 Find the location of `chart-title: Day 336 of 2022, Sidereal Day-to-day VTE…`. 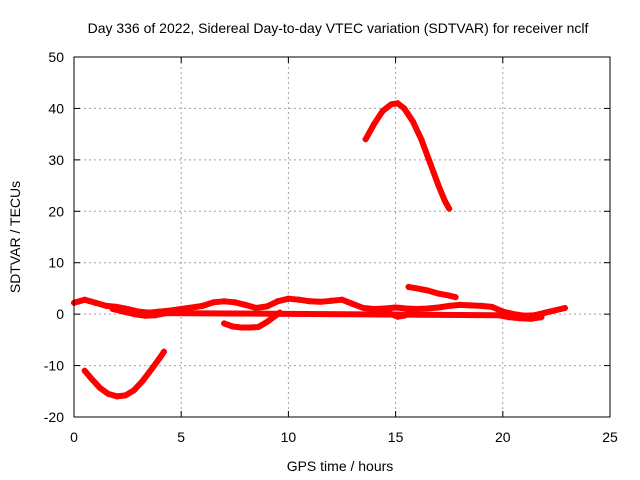

chart-title: Day 336 of 2022, Sidereal Day-to-day VTE… is located at coordinates (338, 28).